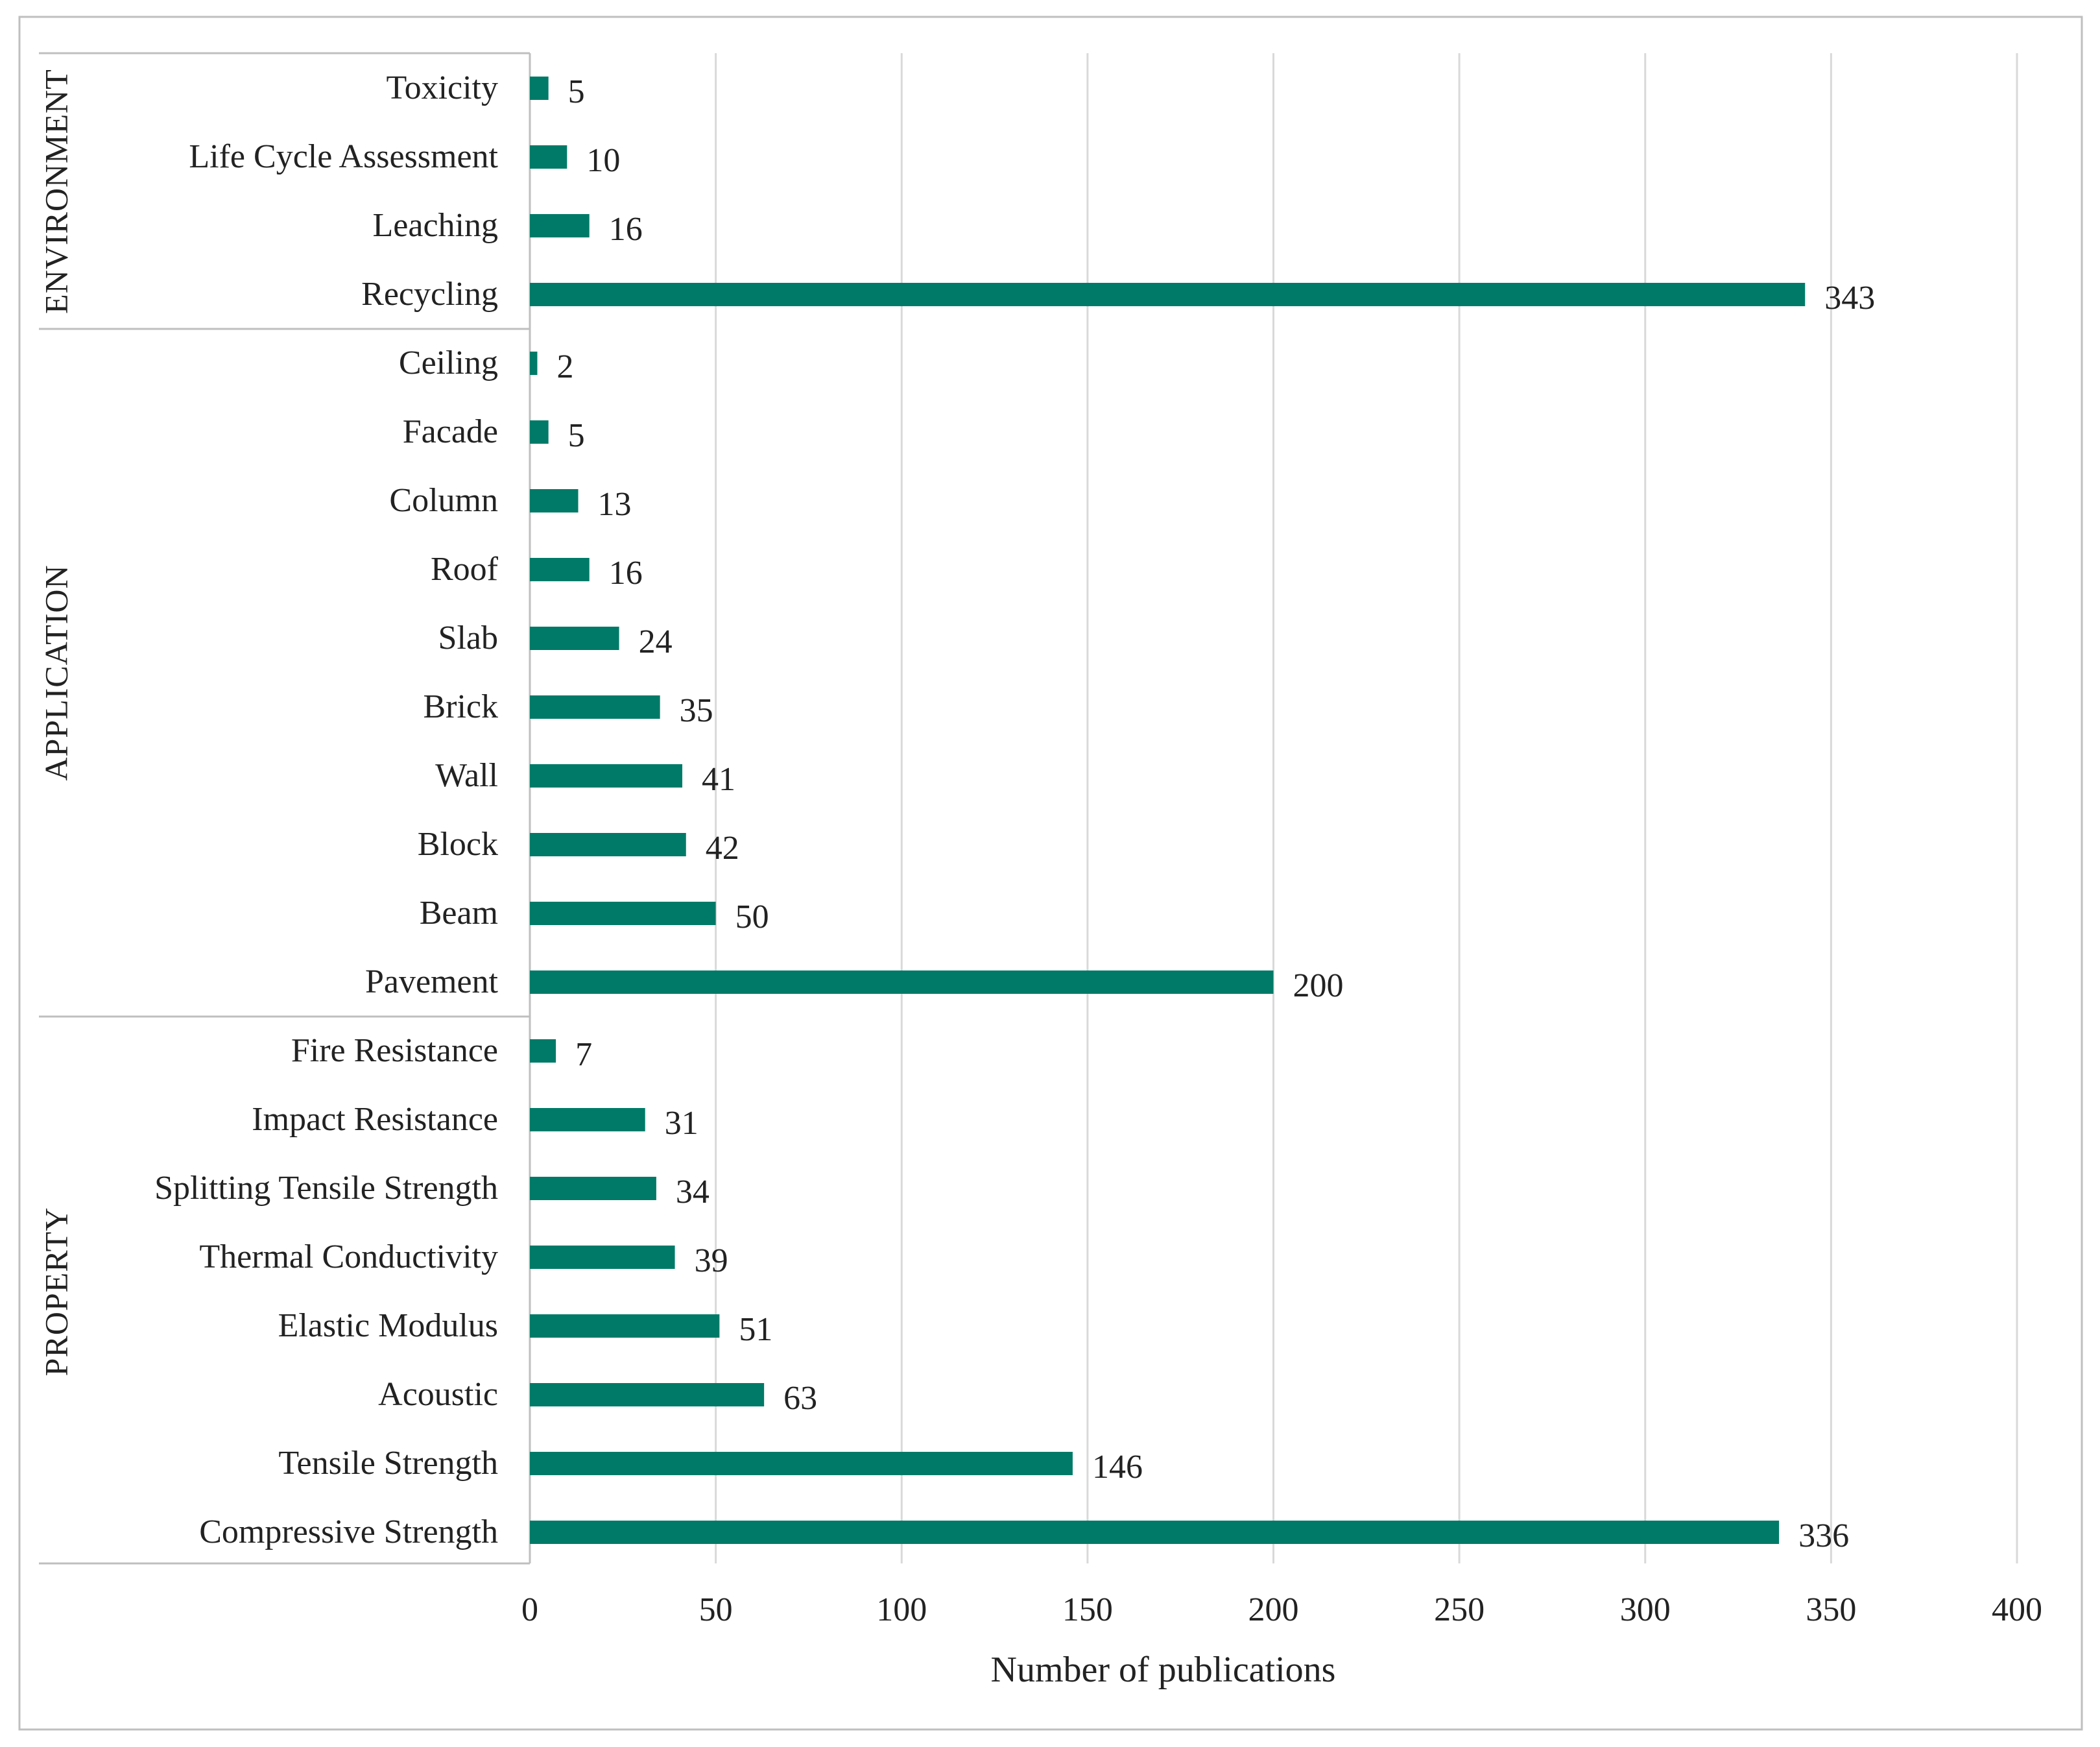  Describe the element at coordinates (1273, 1609) in the screenshot. I see `x-tick-label: 200` at that location.